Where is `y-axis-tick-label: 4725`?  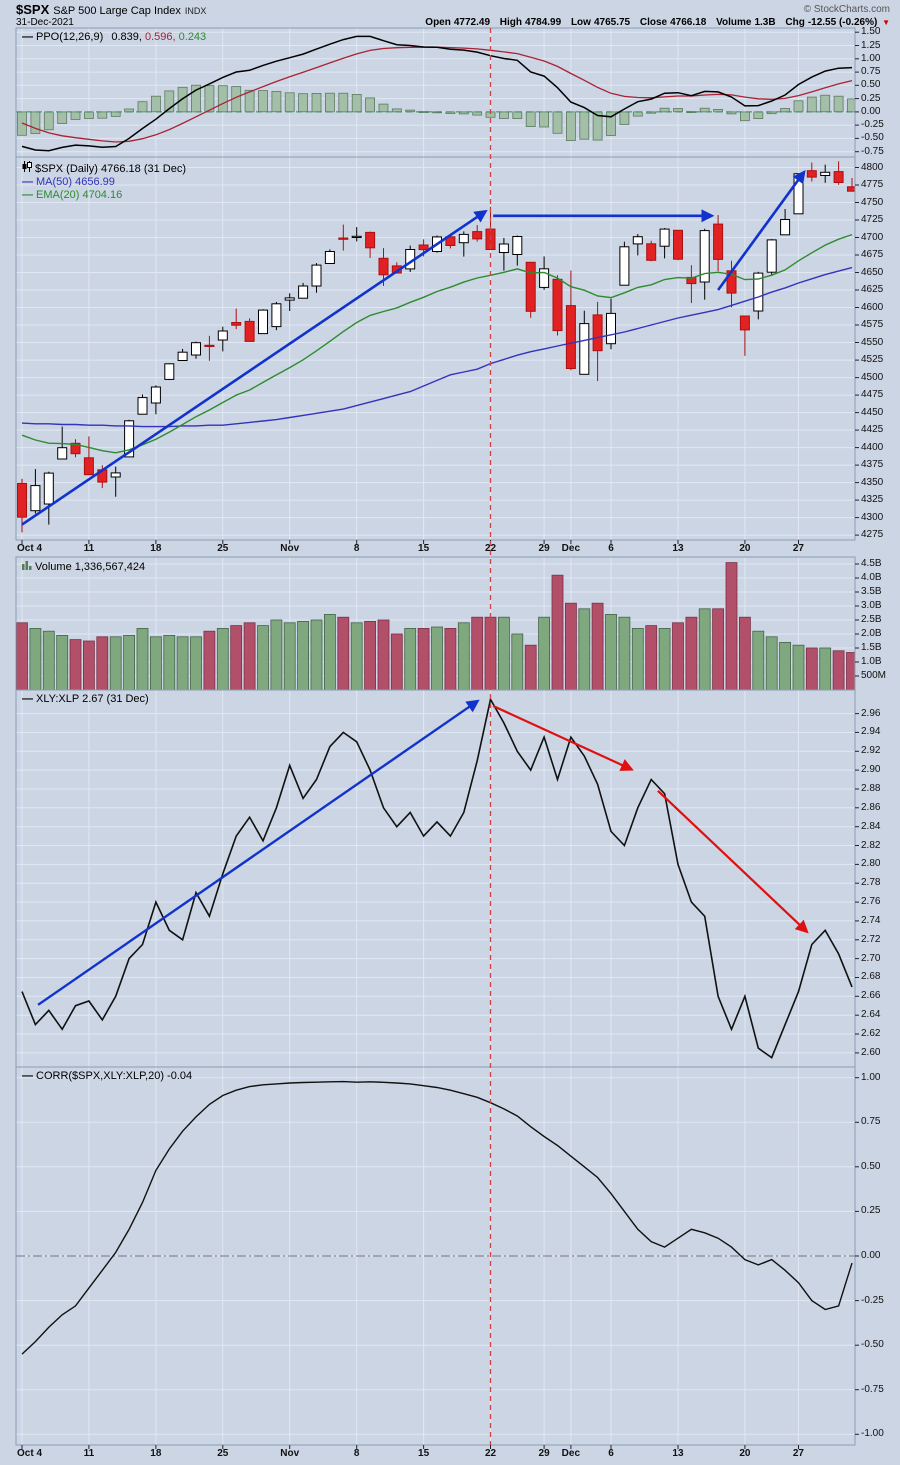
y-axis-tick-label: 4725 is located at coordinates (872, 220).